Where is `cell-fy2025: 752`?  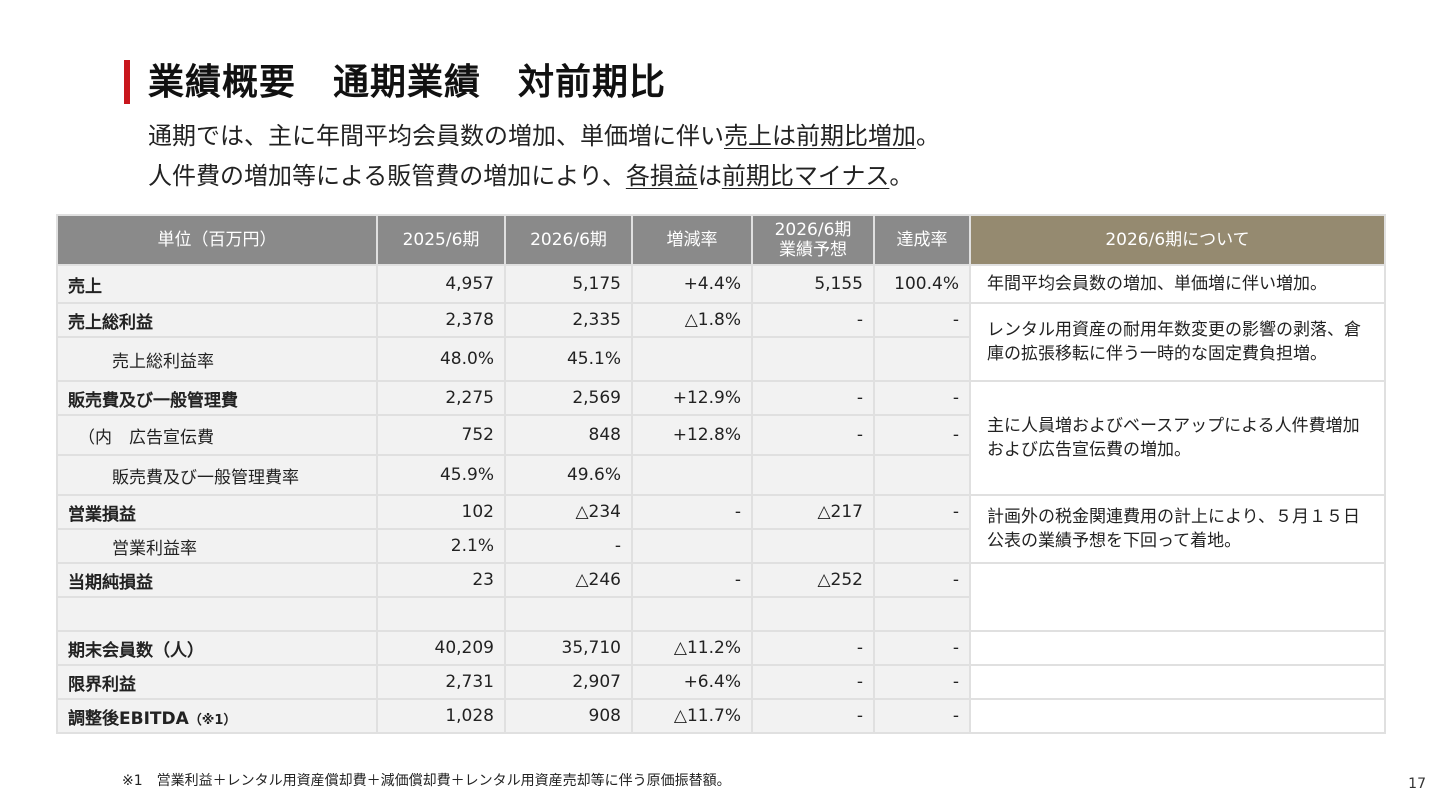 cell-fy2025: 752 is located at coordinates (441, 435).